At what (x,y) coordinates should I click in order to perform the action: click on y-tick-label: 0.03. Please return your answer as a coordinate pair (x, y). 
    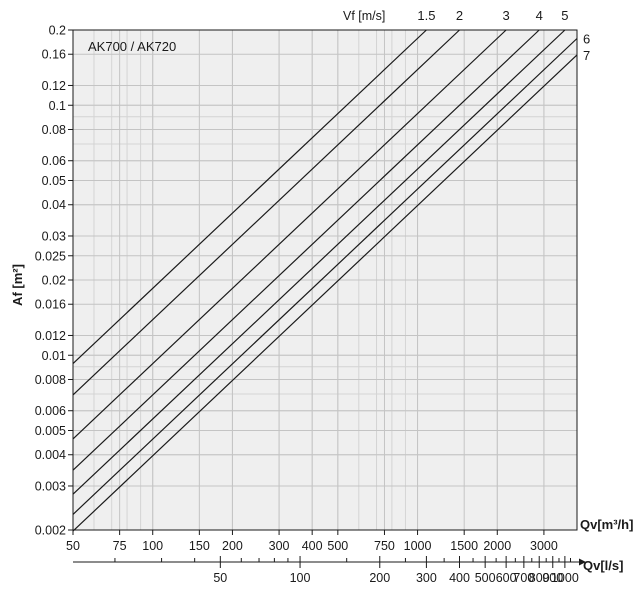
    Looking at the image, I should click on (54, 236).